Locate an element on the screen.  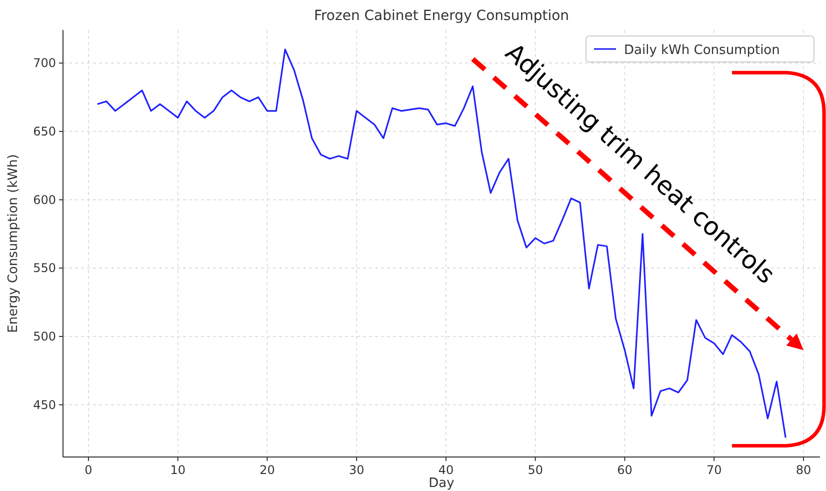
legend-label: Daily kWh Consumption is located at coordinates (702, 50).